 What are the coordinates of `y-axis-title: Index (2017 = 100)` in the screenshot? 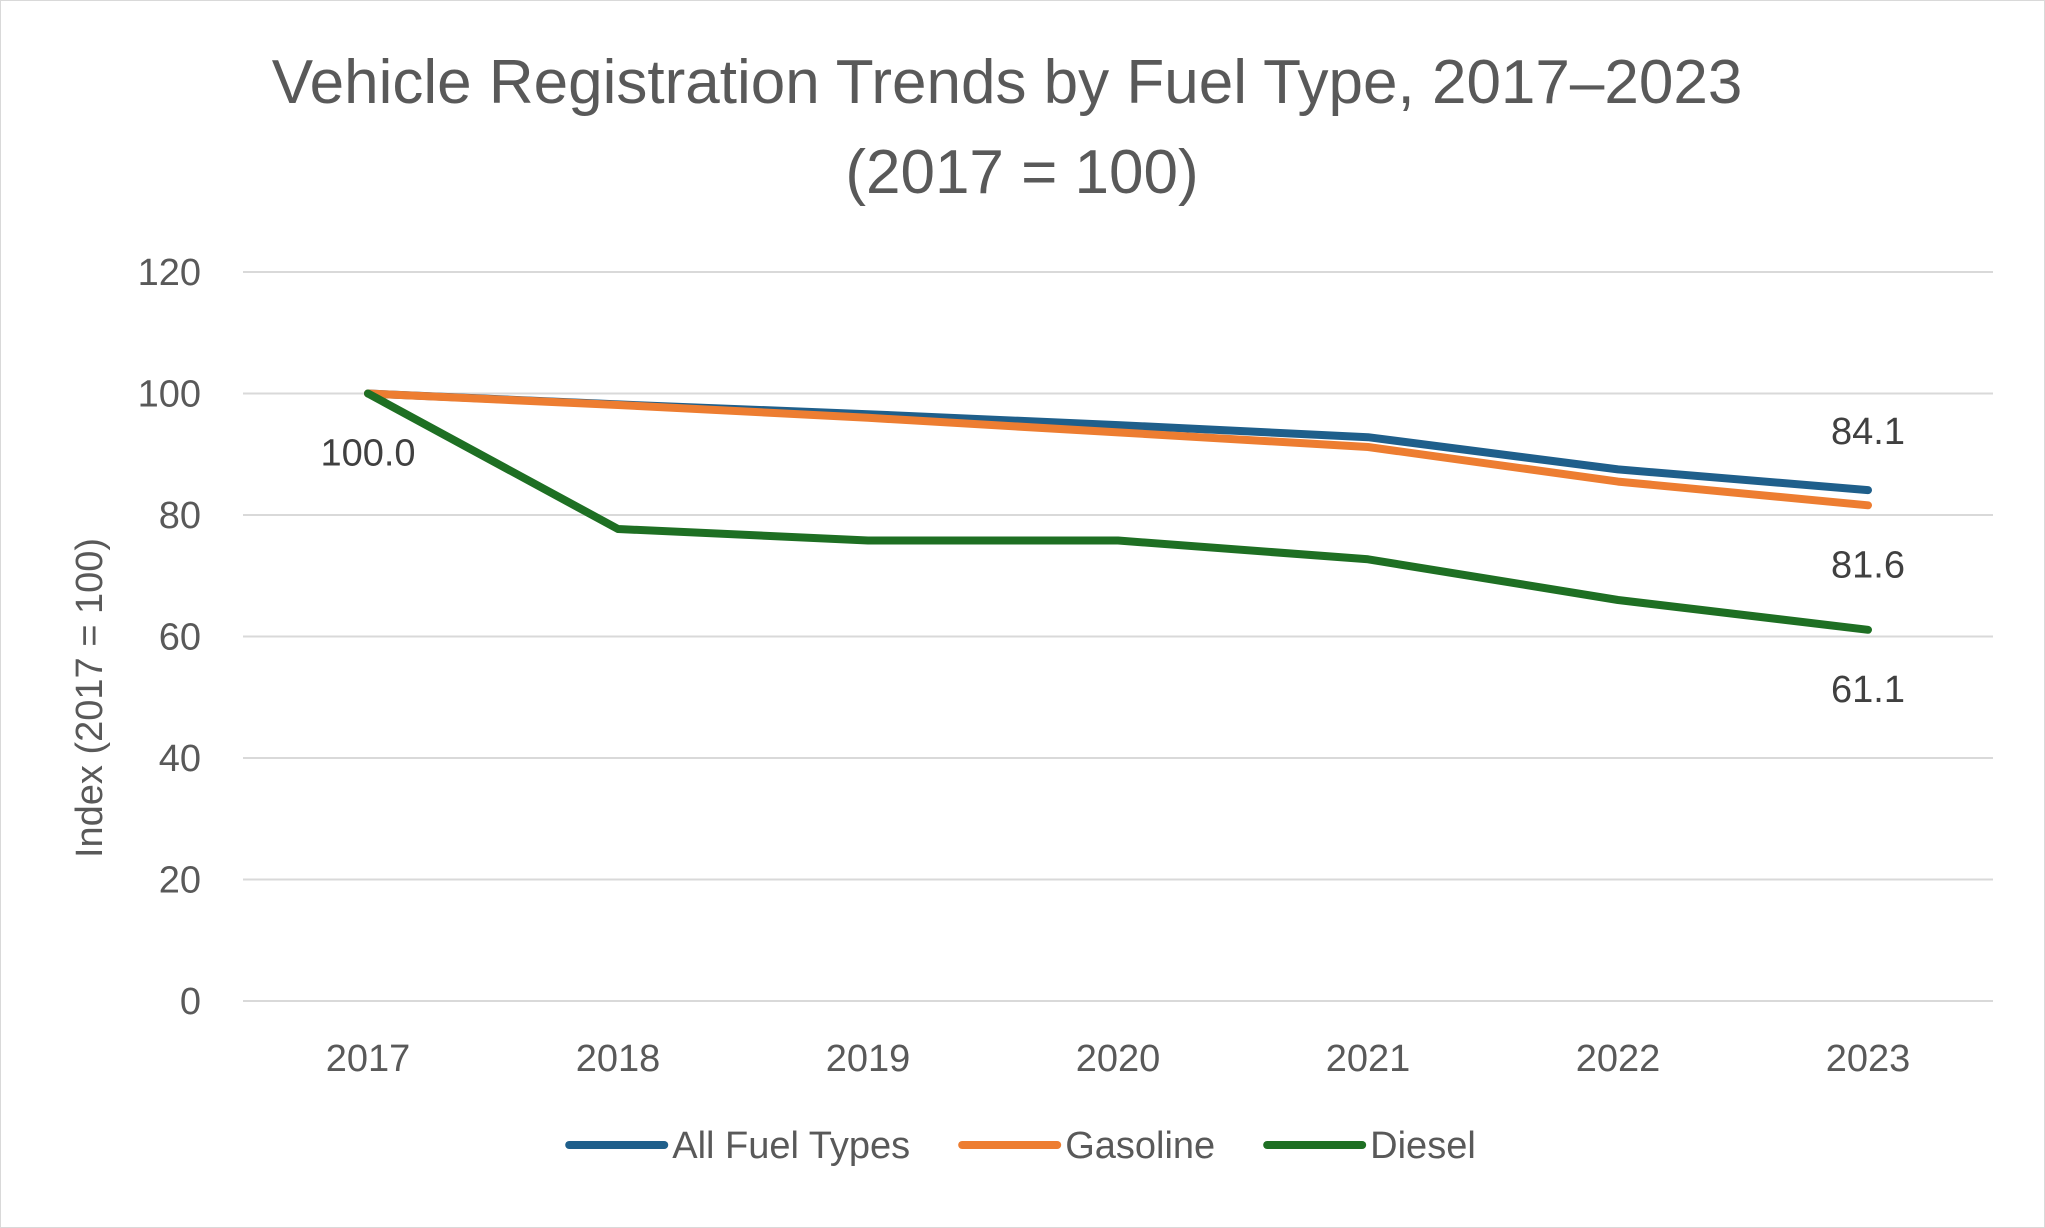 It's located at (90, 698).